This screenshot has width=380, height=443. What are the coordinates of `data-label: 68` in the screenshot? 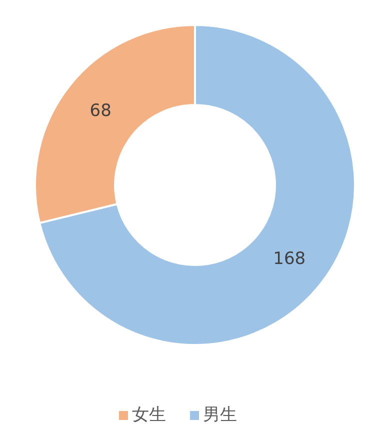 It's located at (101, 110).